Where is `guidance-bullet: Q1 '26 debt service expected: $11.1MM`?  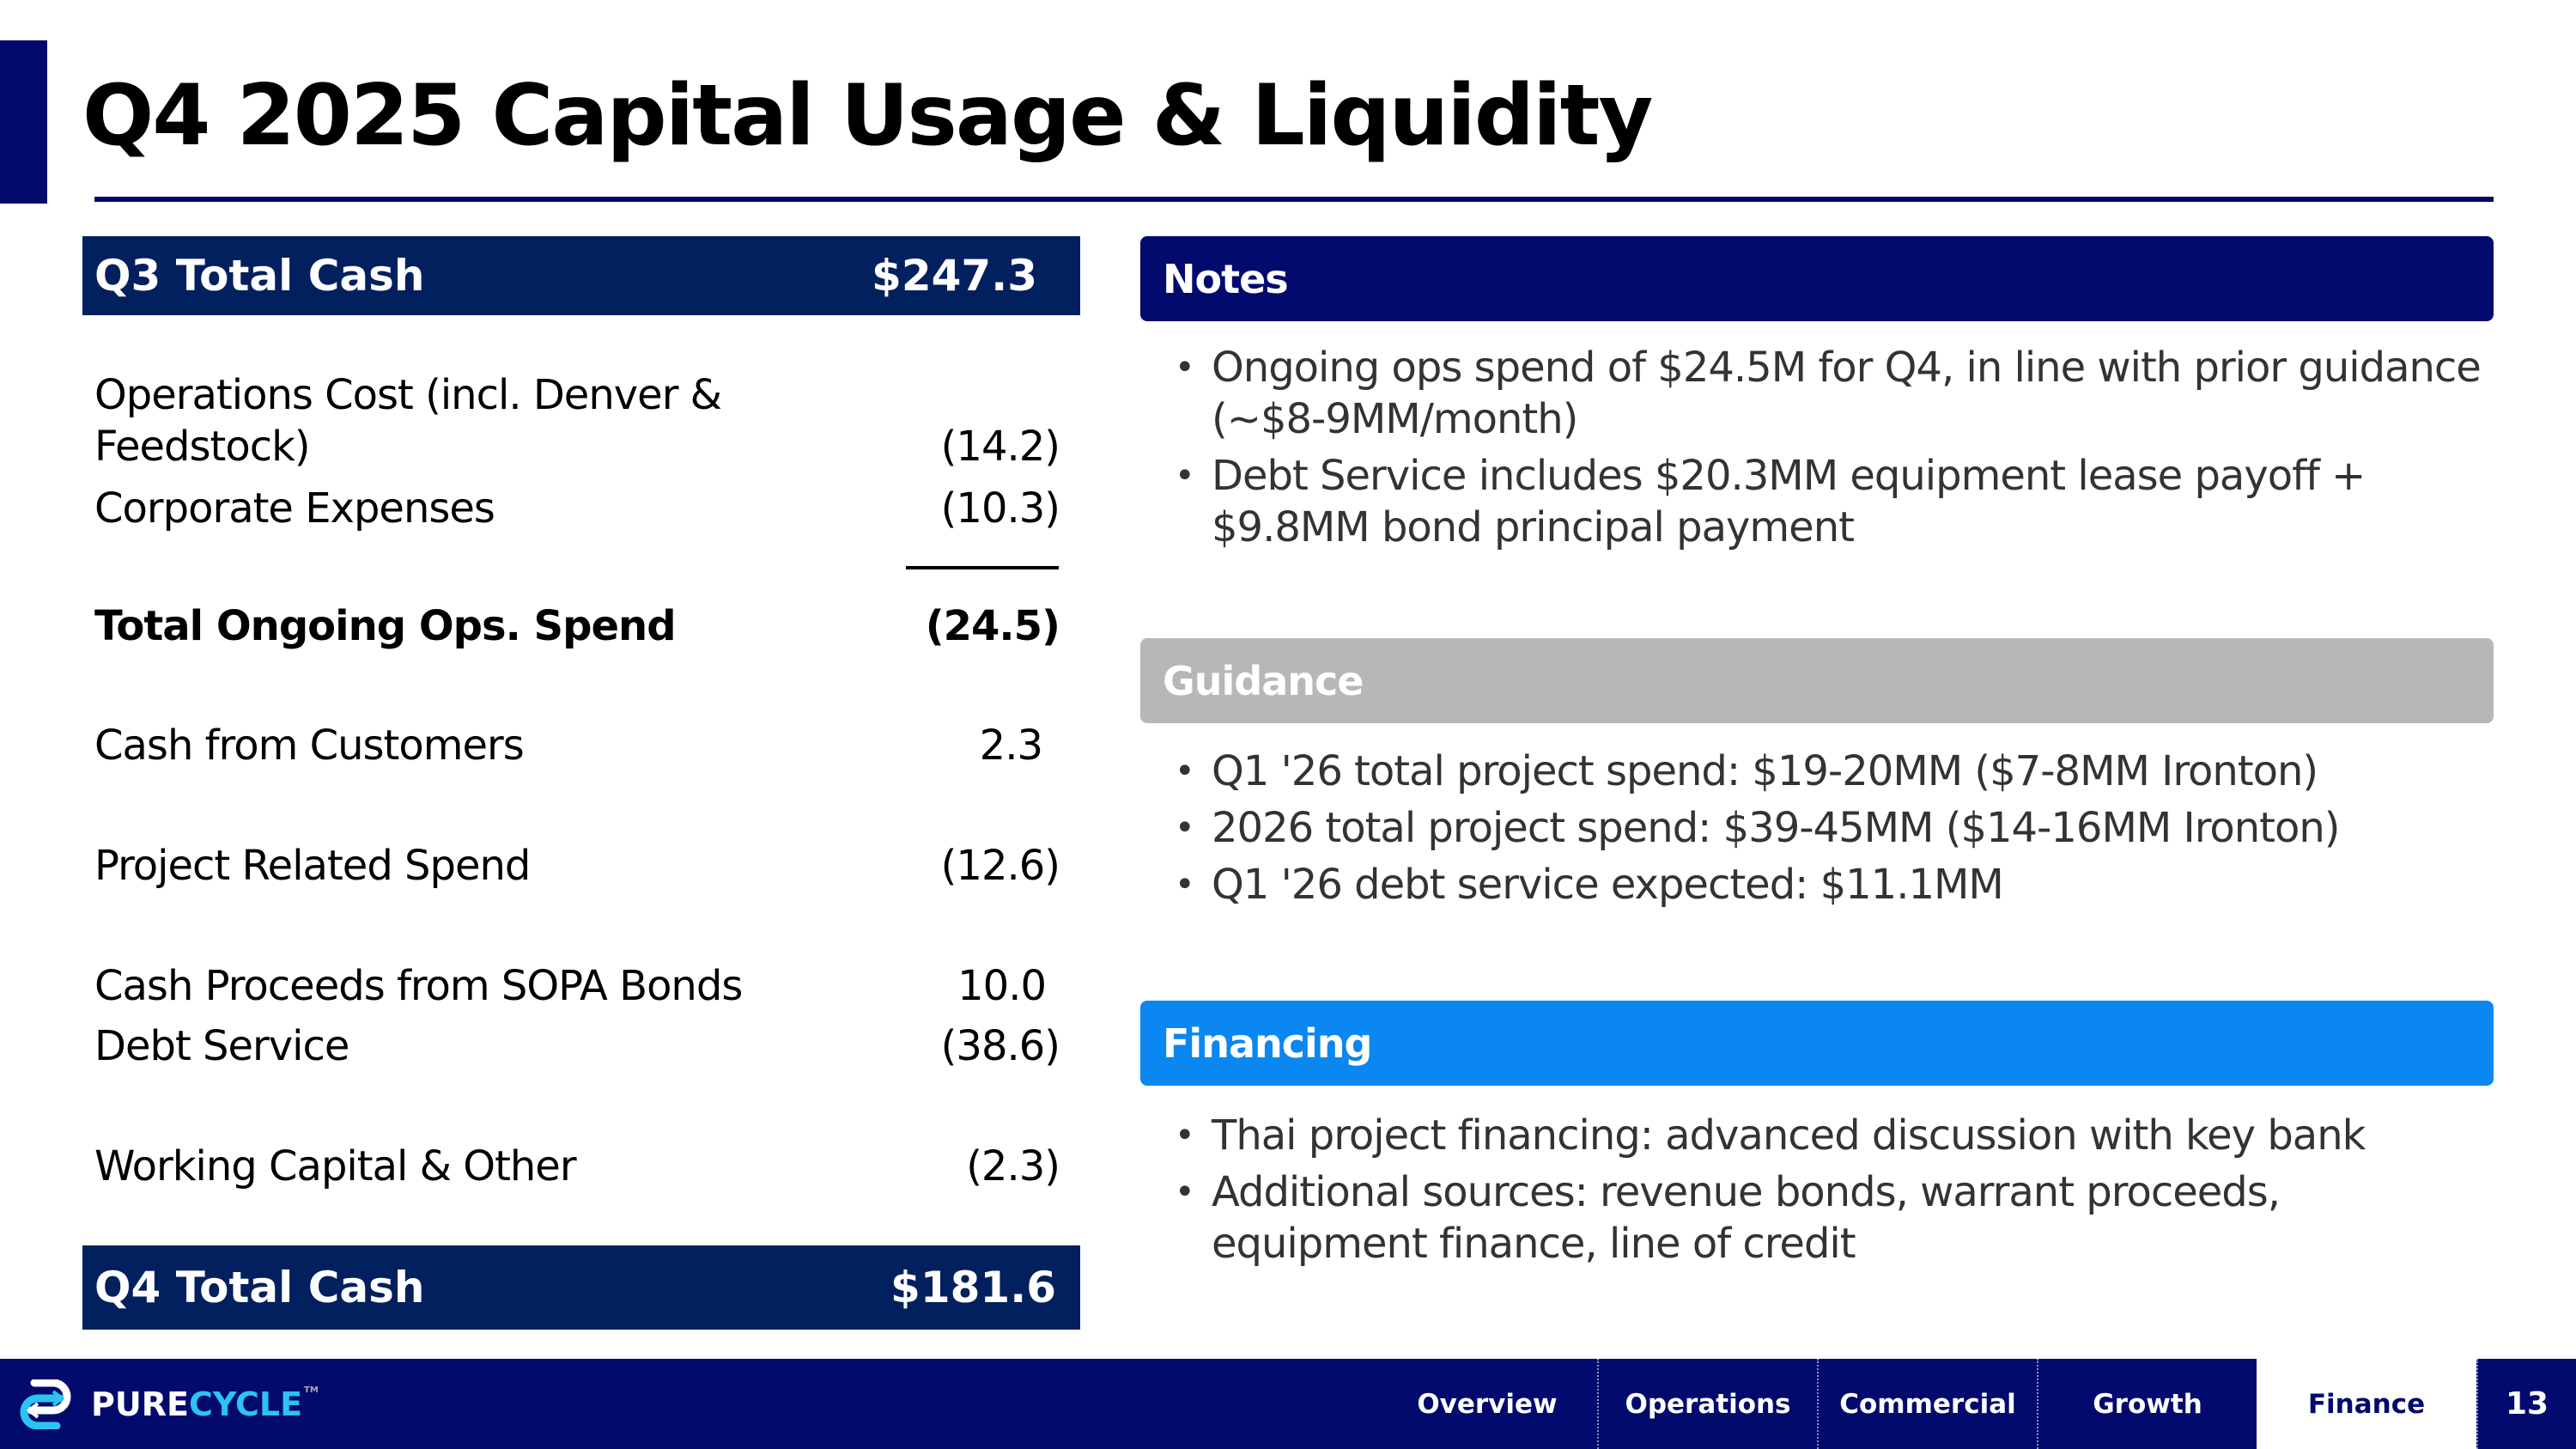 guidance-bullet: Q1 '26 debt service expected: $11.1MM is located at coordinates (1831, 884).